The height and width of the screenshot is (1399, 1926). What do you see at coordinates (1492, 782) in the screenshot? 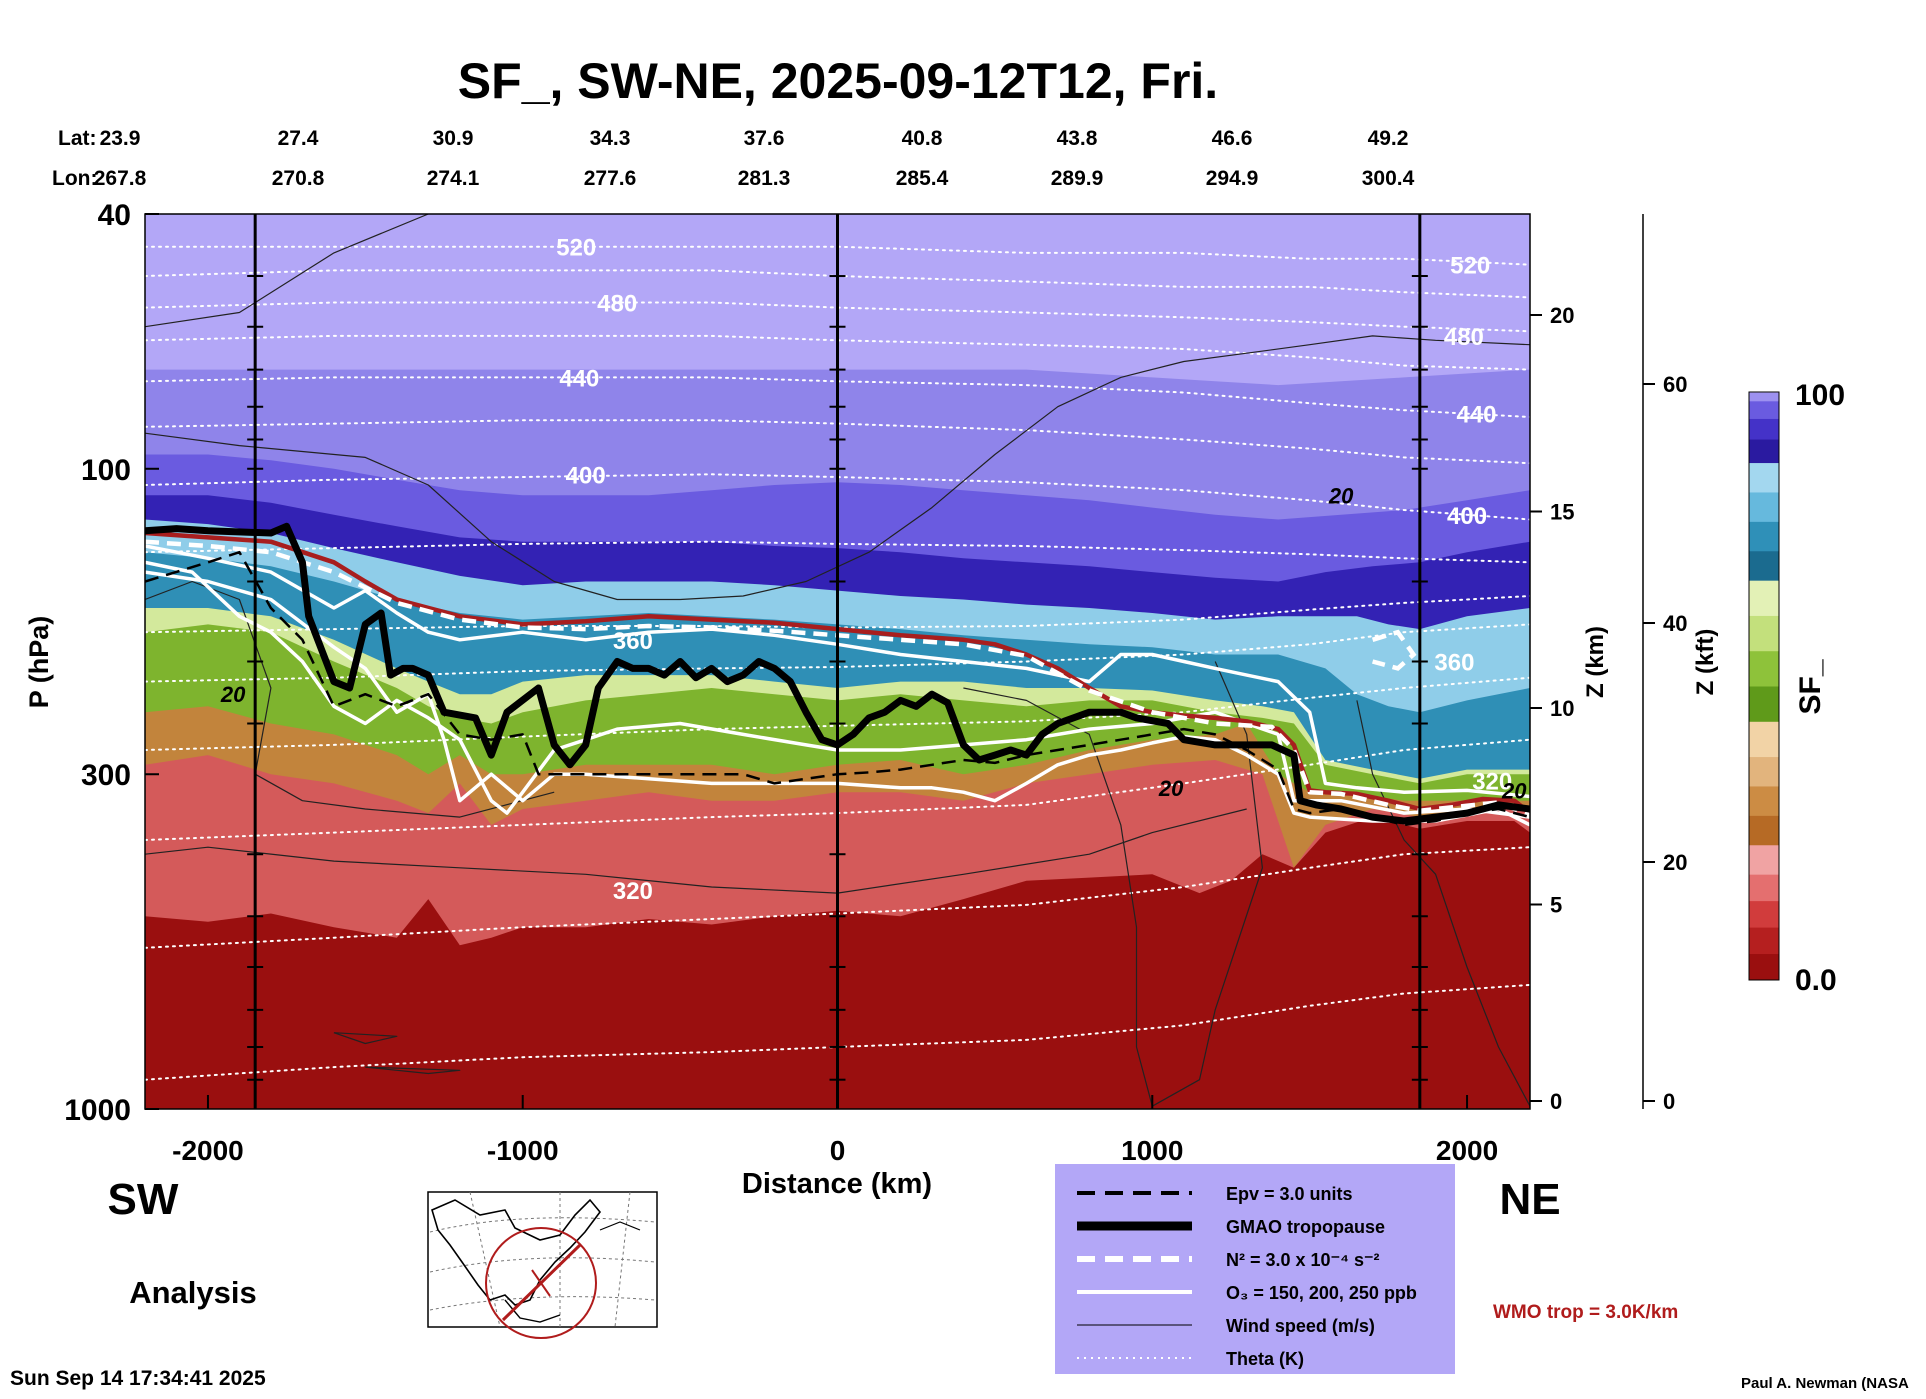
I see `theta-label: 320` at bounding box center [1492, 782].